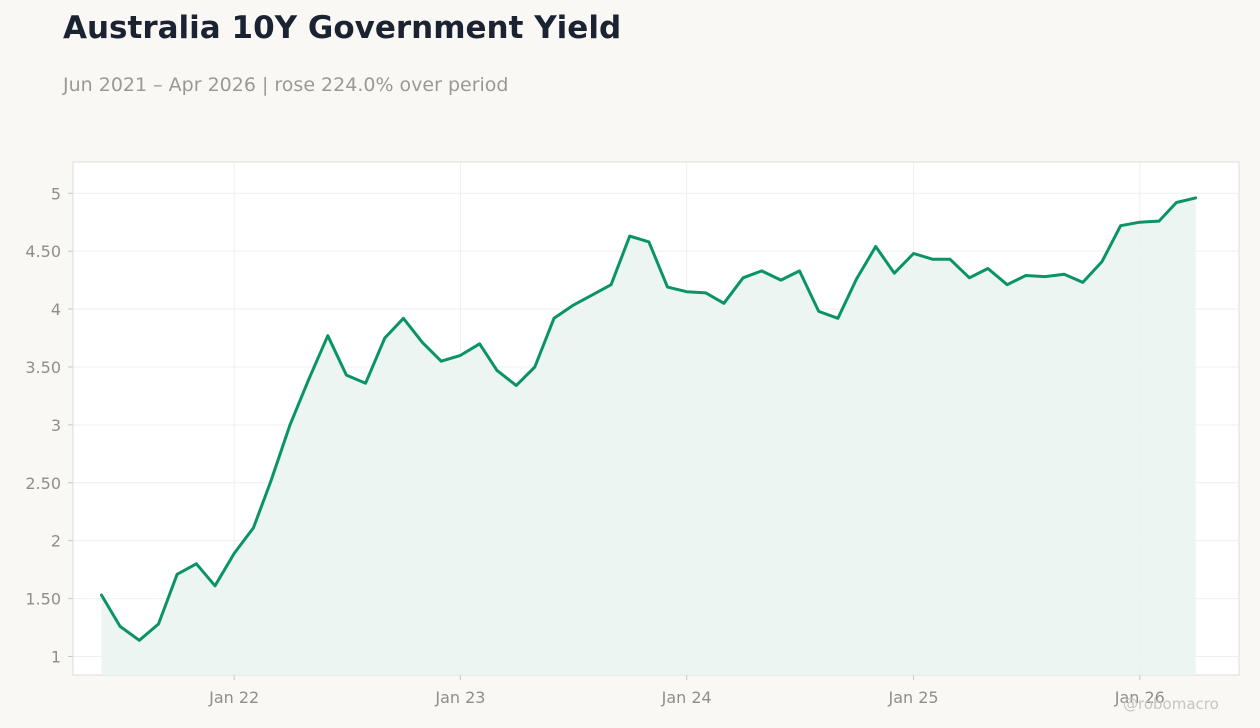 The height and width of the screenshot is (728, 1260). What do you see at coordinates (43, 483) in the screenshot?
I see `y-tick-label: 2.50` at bounding box center [43, 483].